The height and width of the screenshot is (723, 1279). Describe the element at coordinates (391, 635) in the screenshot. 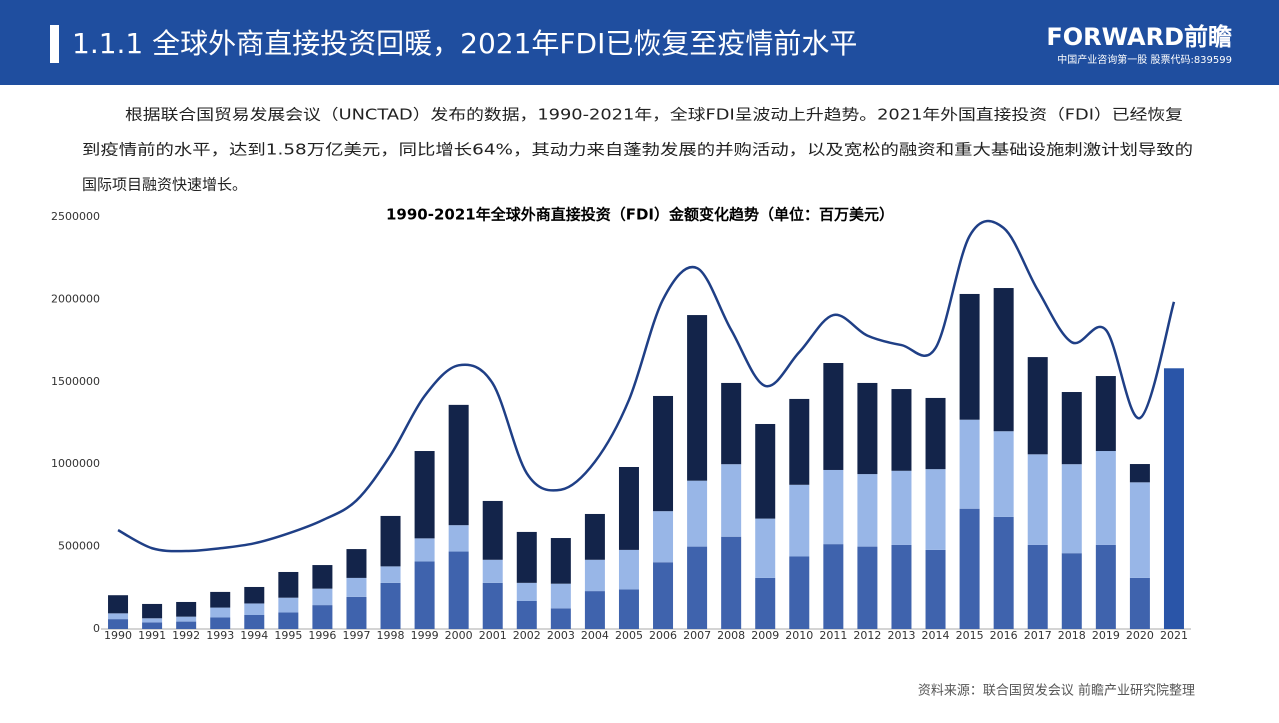

I see `x-tick-label: 1998` at that location.